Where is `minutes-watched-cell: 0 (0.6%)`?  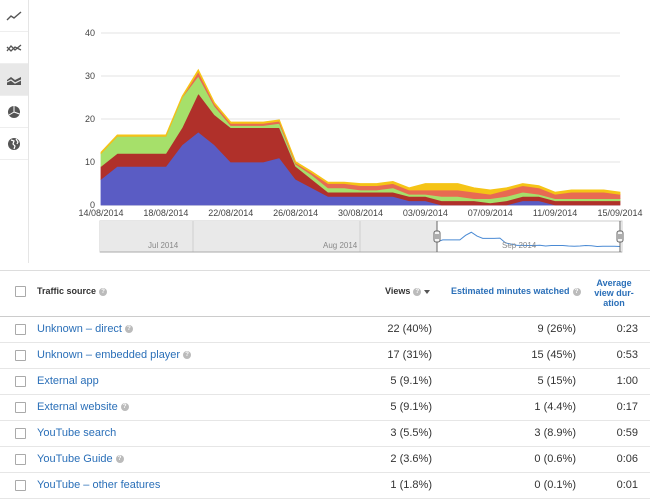 minutes-watched-cell: 0 (0.6%) is located at coordinates (555, 459).